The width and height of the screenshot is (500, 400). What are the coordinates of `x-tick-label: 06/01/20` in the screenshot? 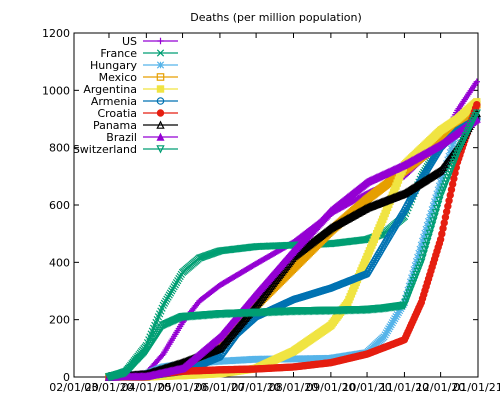 It's located at (219, 387).